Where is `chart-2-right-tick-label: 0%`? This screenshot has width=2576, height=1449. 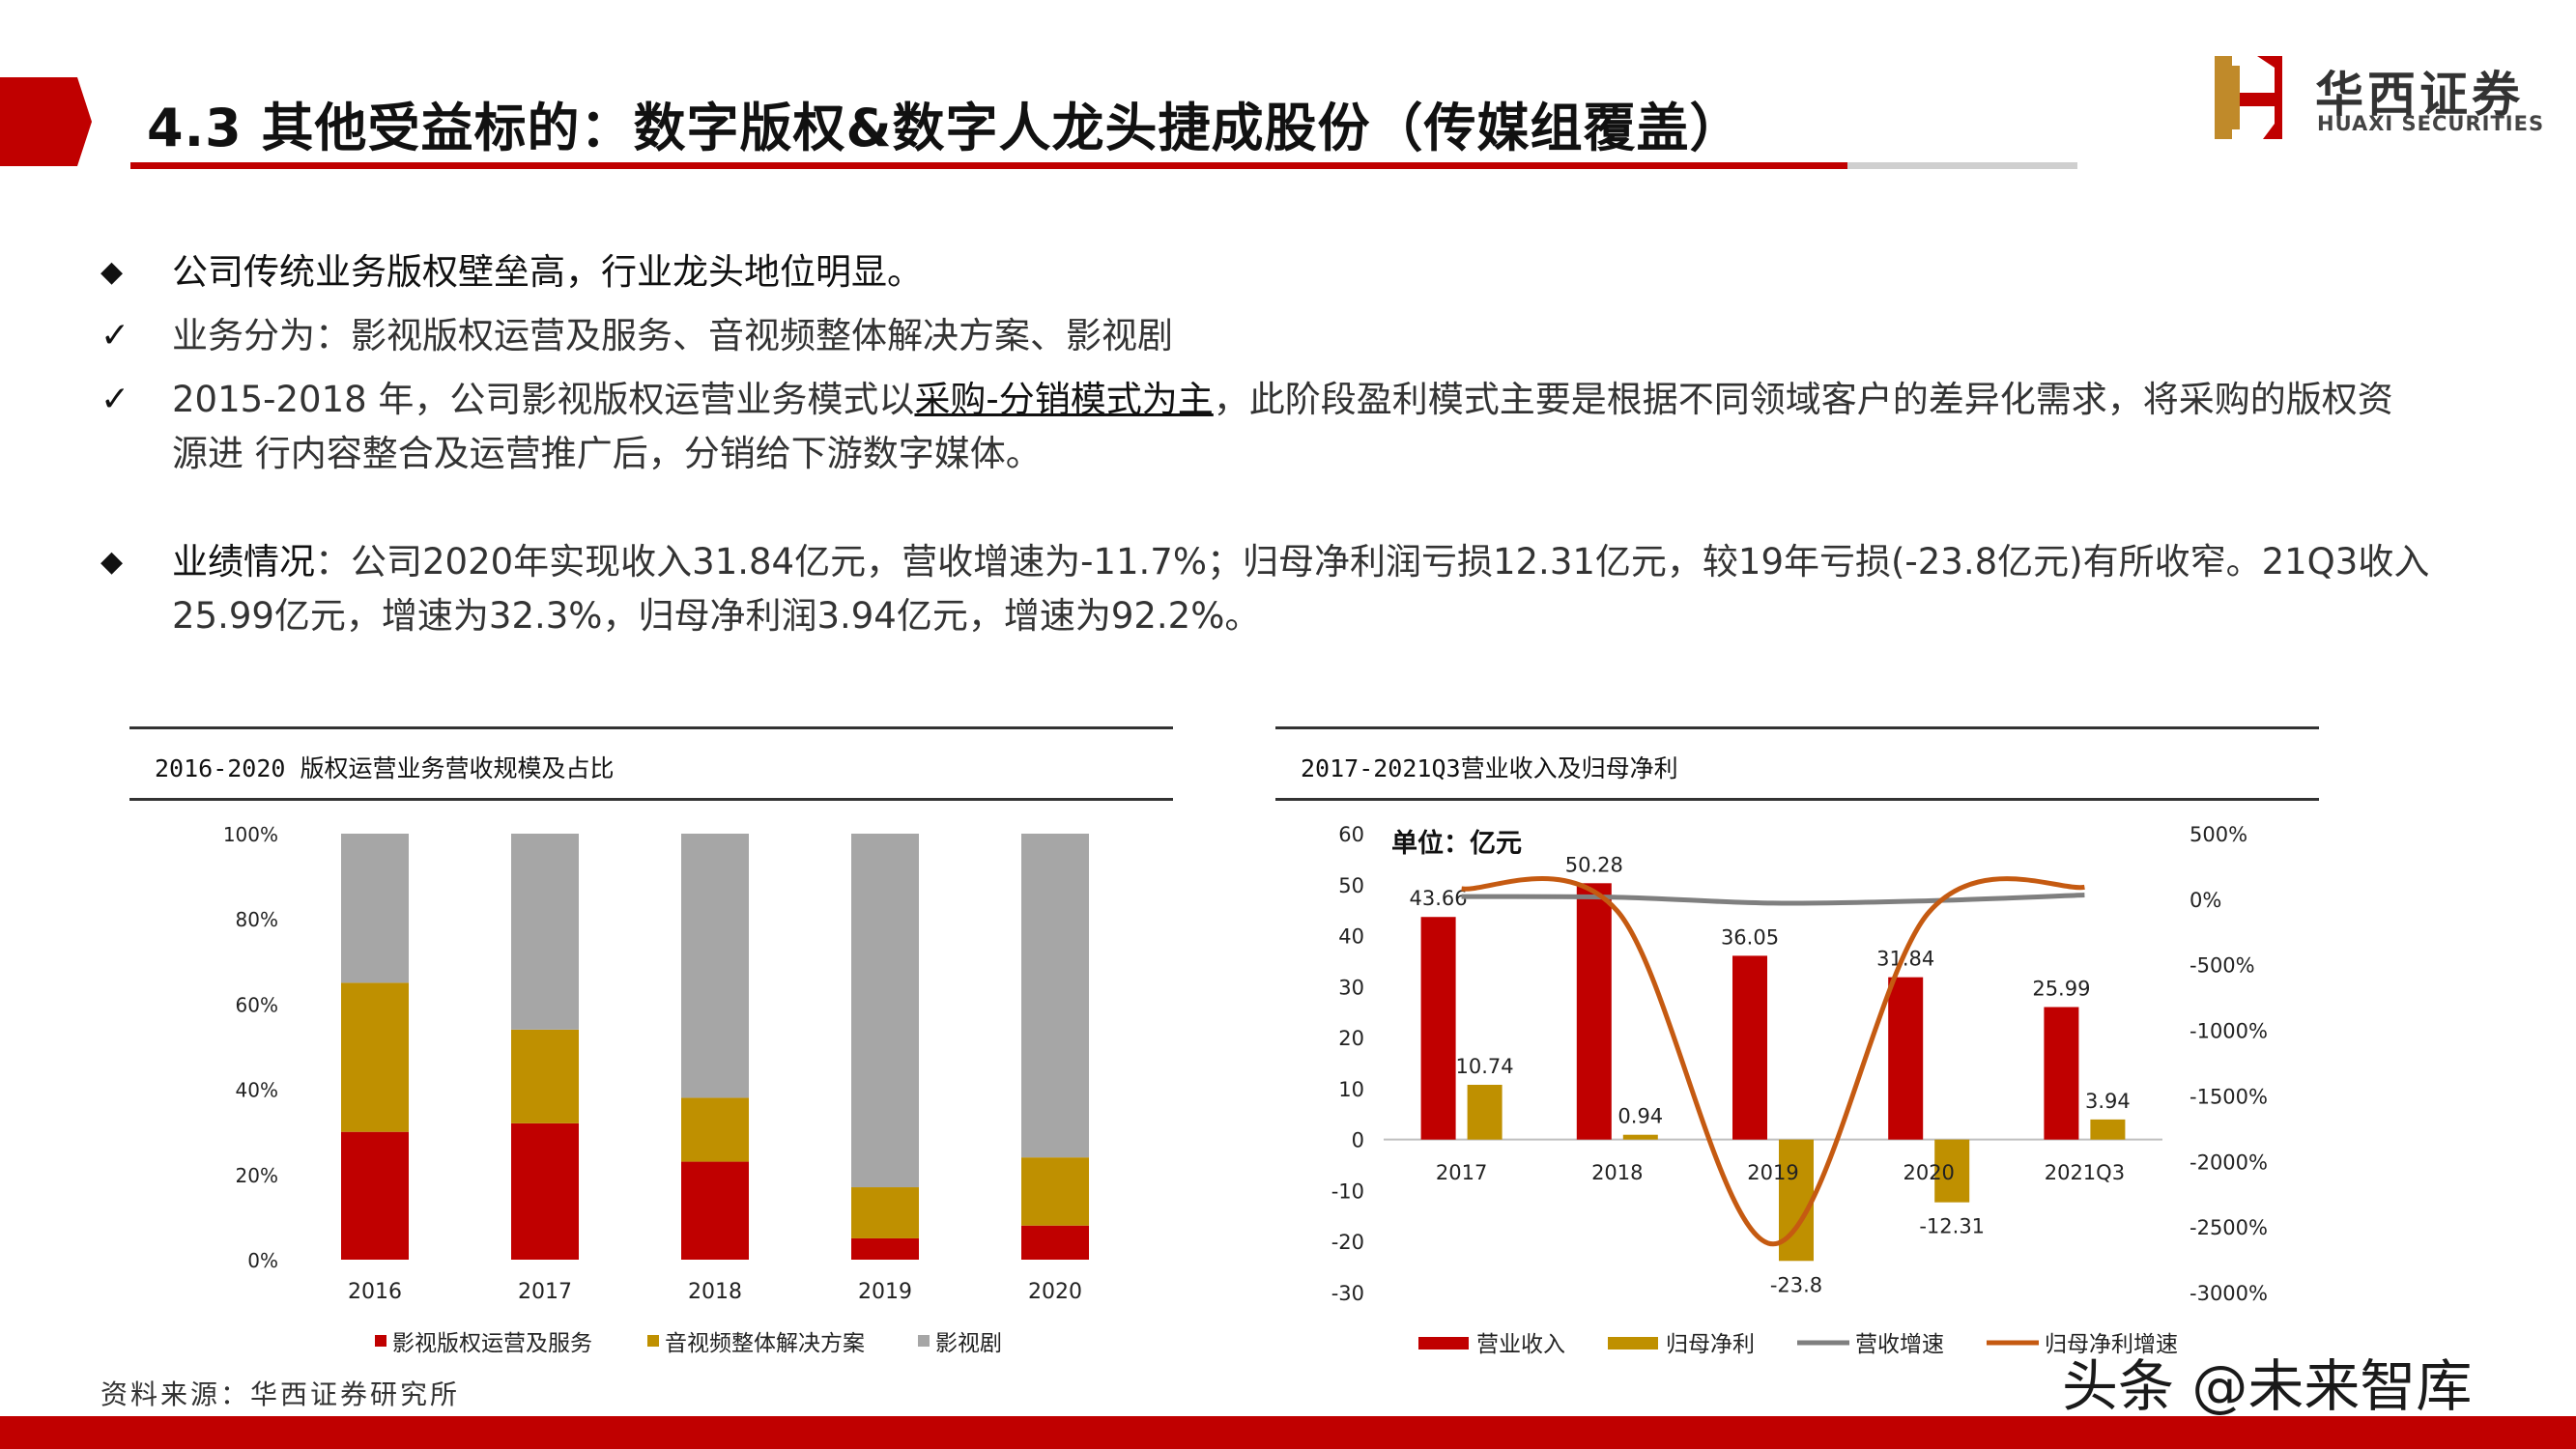
chart-2-right-tick-label: 0% is located at coordinates (2206, 900).